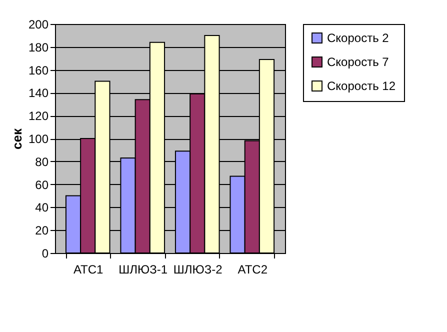  I want to click on x-tick-label: АТС2, so click(253, 269).